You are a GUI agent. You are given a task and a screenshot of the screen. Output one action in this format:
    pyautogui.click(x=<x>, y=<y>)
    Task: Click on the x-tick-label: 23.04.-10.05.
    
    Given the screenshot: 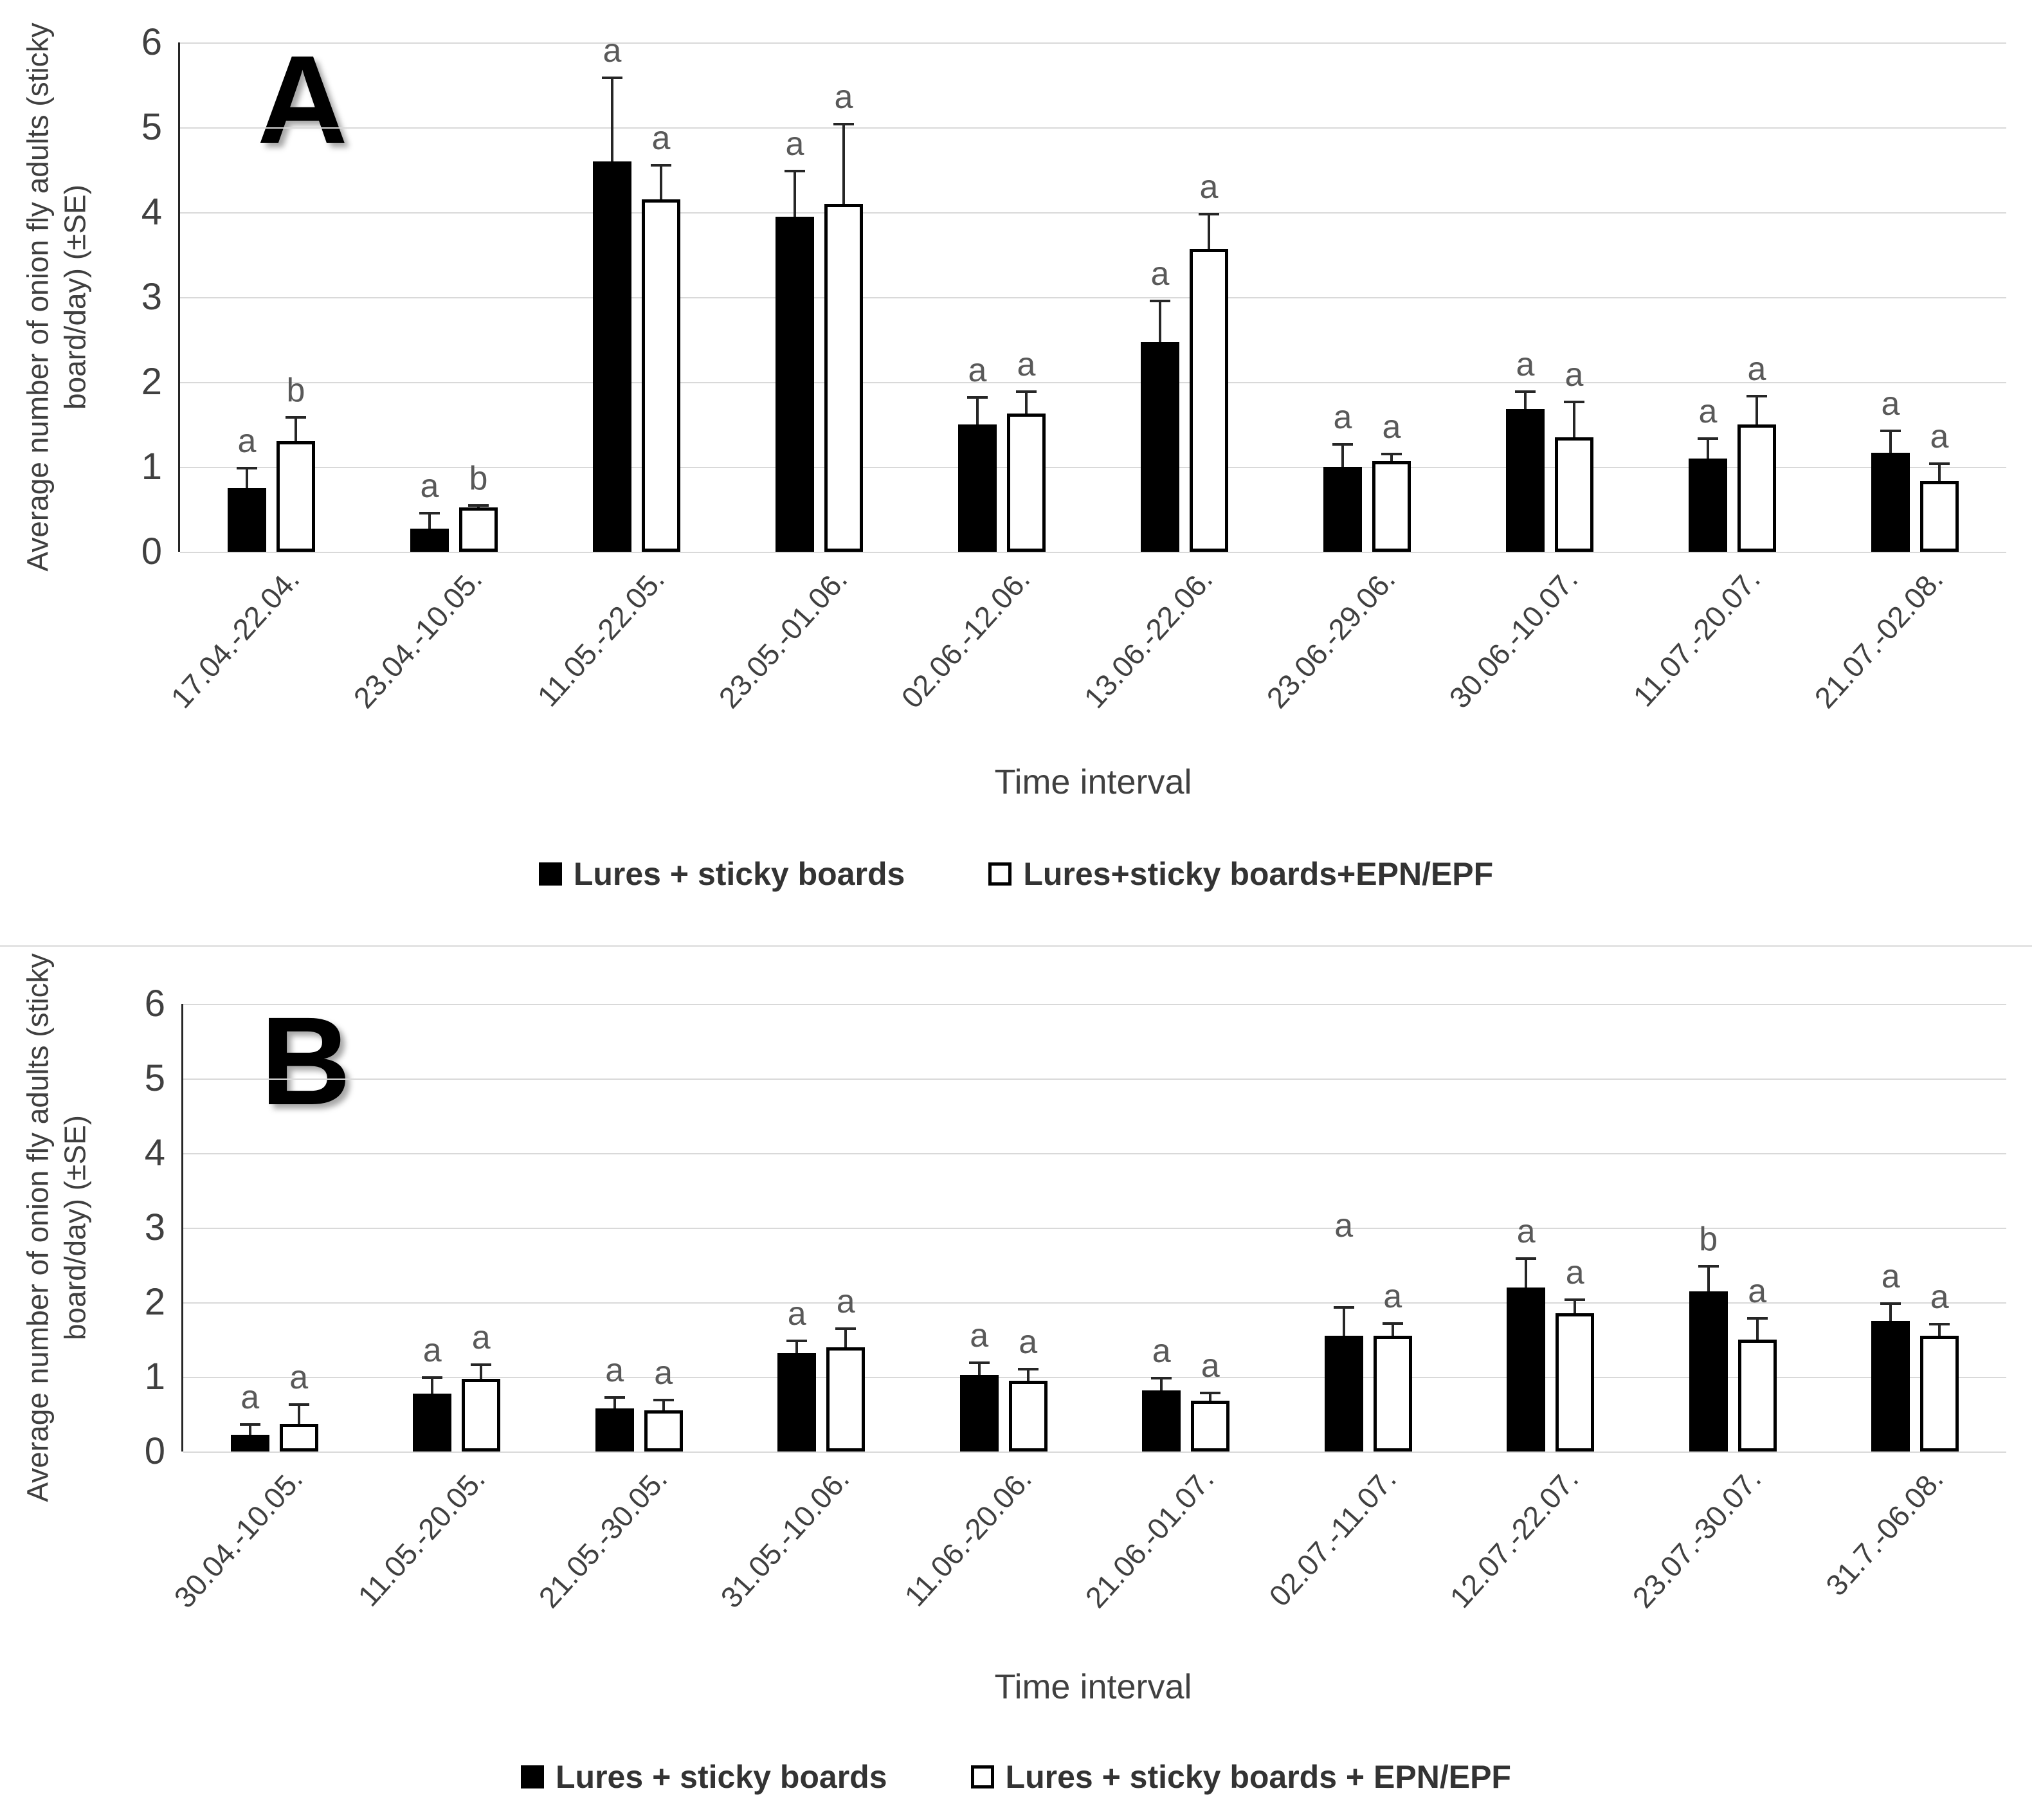 What is the action you would take?
    pyautogui.click(x=418, y=638)
    